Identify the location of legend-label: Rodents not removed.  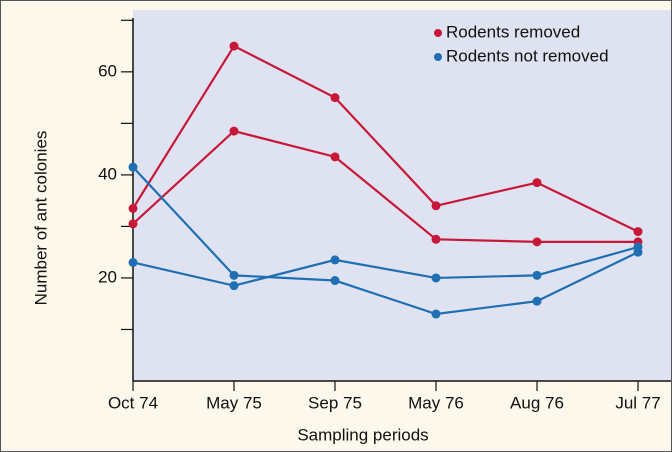
(527, 55).